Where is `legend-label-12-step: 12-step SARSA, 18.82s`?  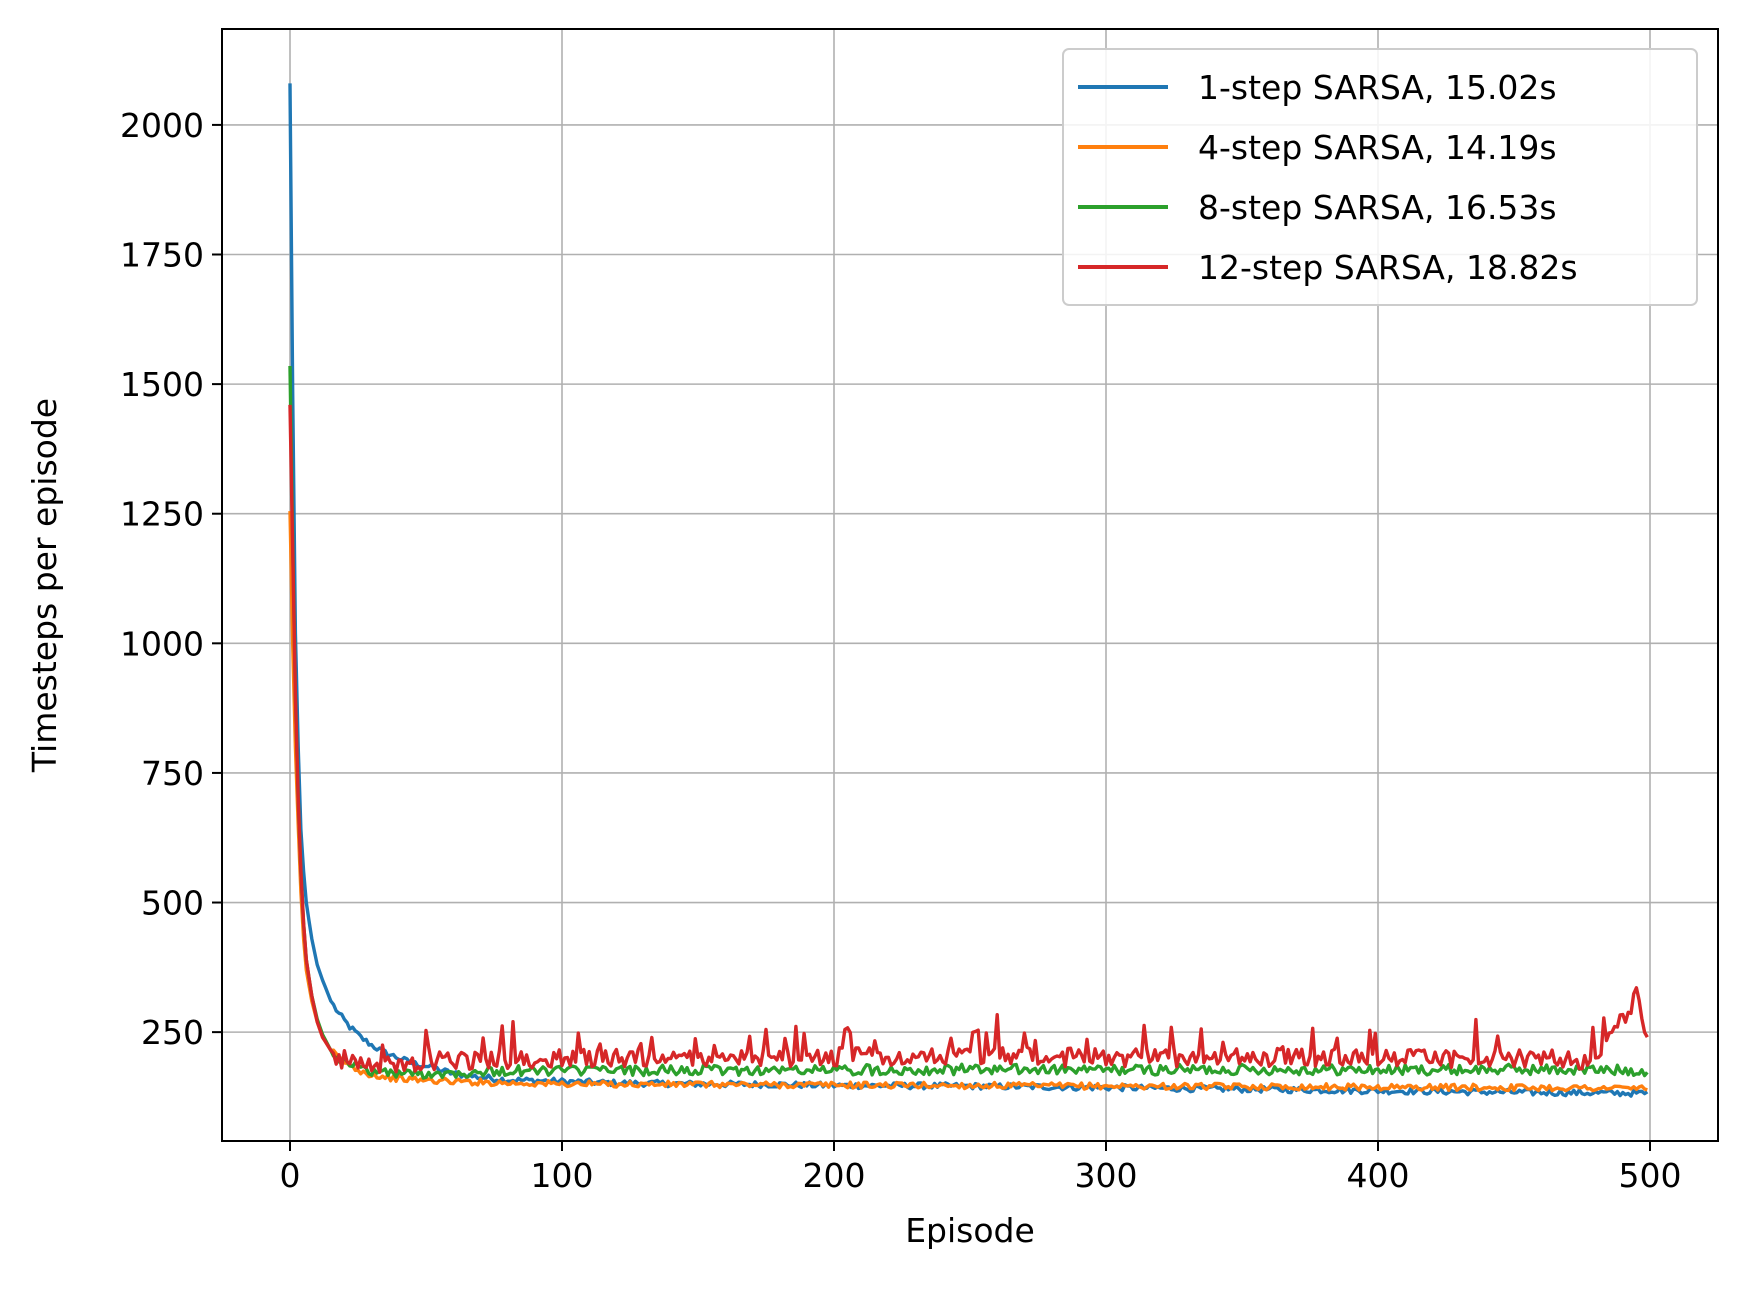 legend-label-12-step: 12-step SARSA, 18.82s is located at coordinates (1388, 267).